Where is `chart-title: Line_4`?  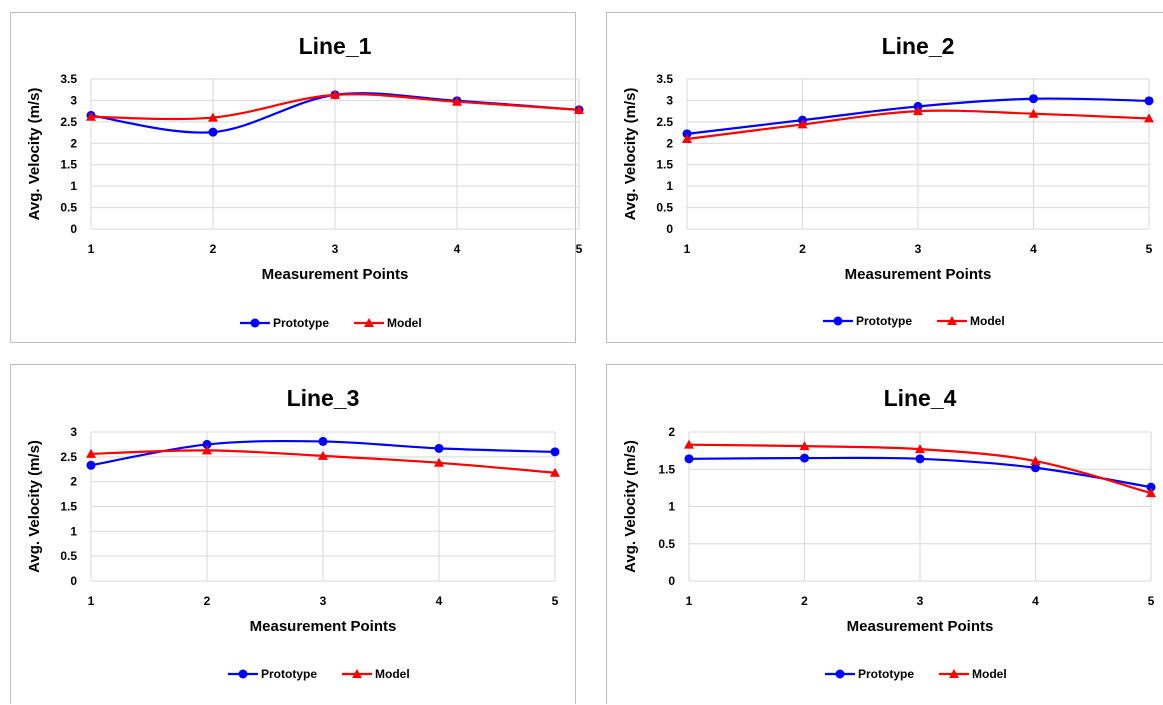 chart-title: Line_4 is located at coordinates (920, 398).